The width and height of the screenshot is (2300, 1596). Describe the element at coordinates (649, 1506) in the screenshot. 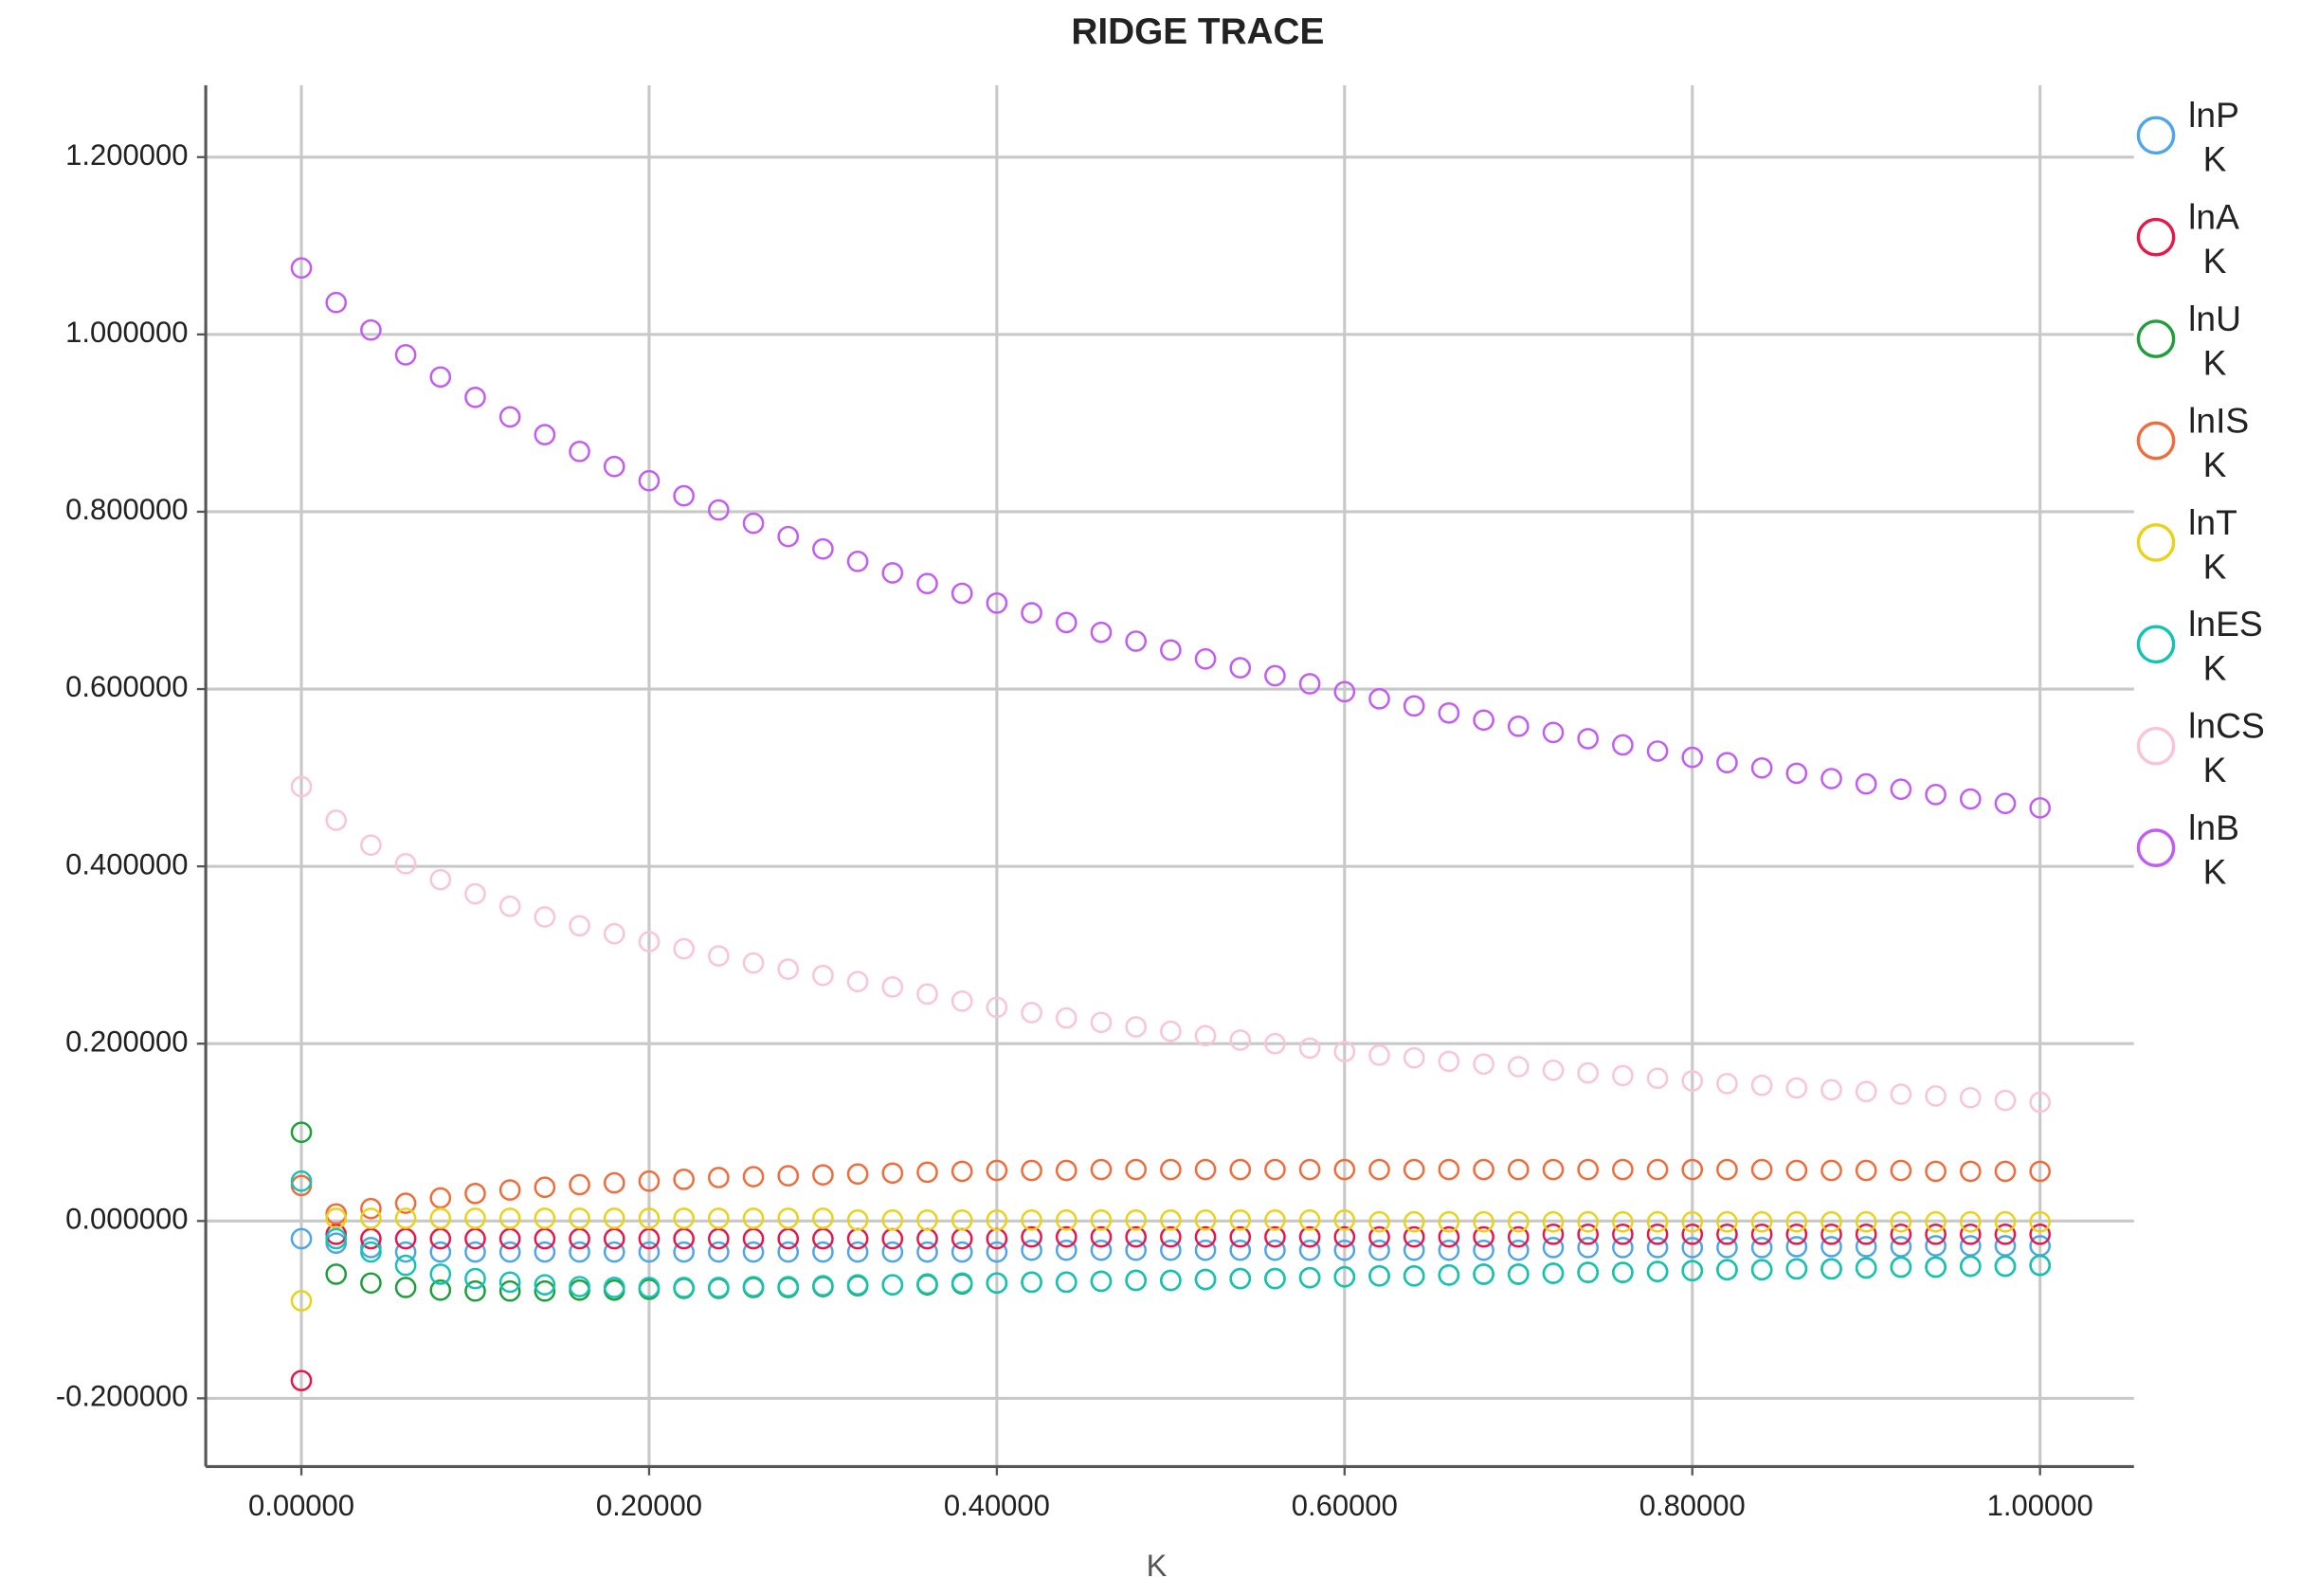

I see `x-tick-label: 0.20000` at that location.